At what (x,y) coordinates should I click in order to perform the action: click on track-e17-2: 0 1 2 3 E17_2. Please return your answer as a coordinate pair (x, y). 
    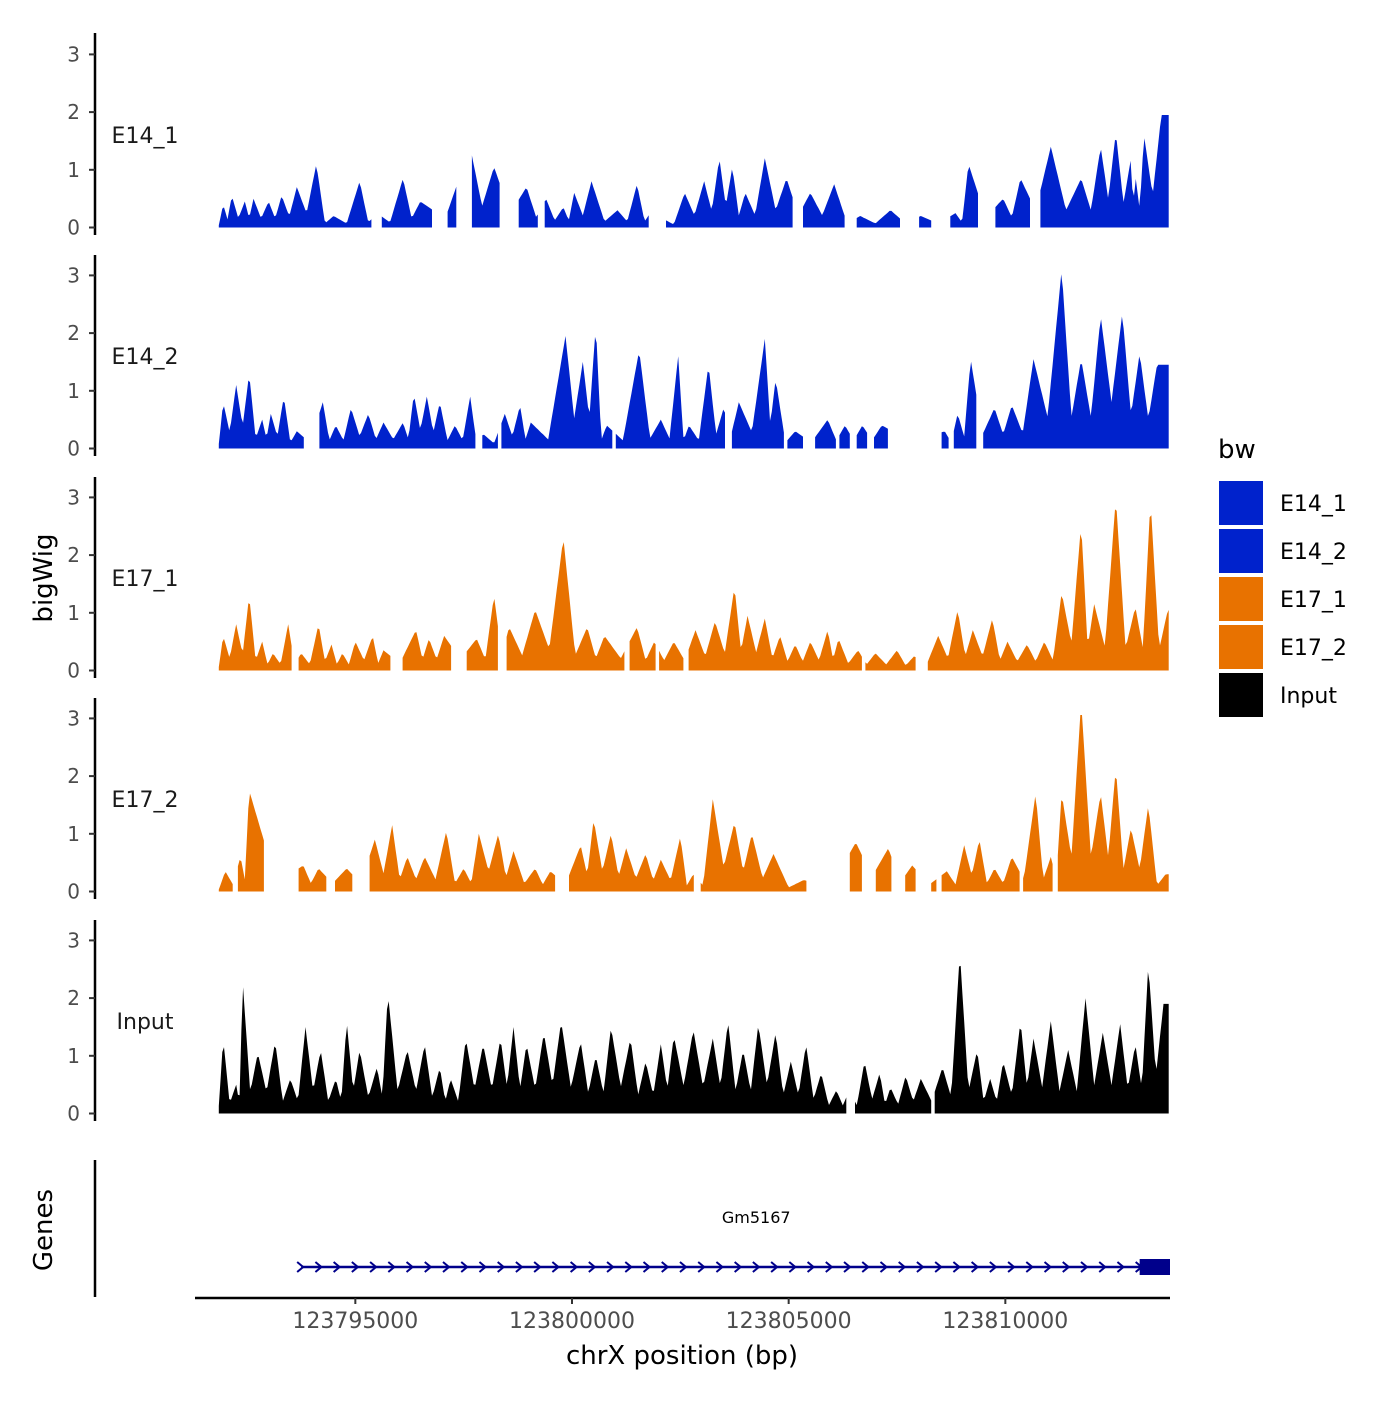
    Looking at the image, I should click on (618, 801).